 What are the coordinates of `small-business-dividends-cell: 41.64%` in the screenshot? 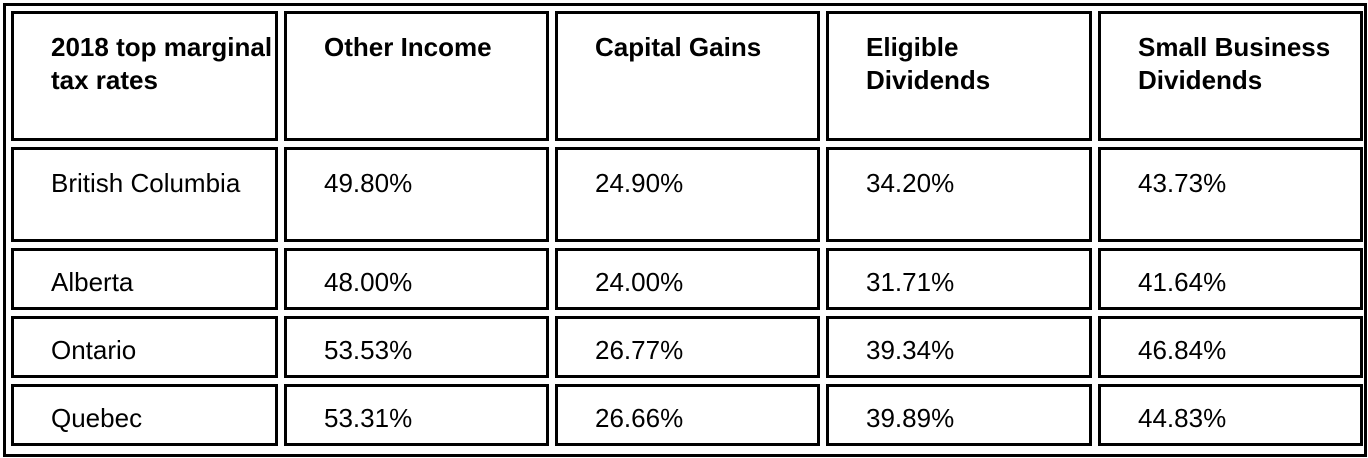 It's located at (1230, 279).